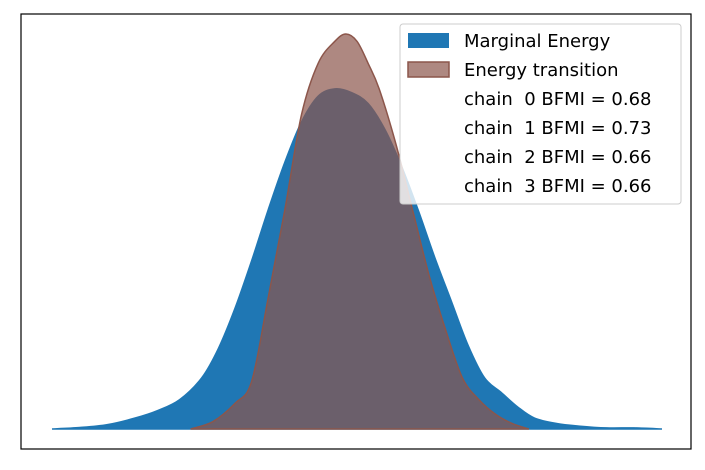  I want to click on legend-label-chain-3-bfmi: chain 3 BFMI = 0.66, so click(558, 186).